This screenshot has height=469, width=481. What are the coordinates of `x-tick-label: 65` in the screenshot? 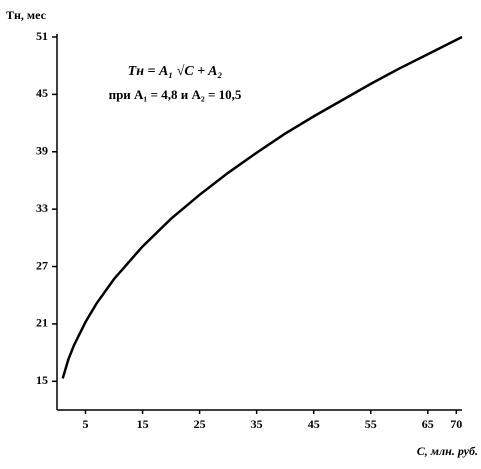 It's located at (428, 424).